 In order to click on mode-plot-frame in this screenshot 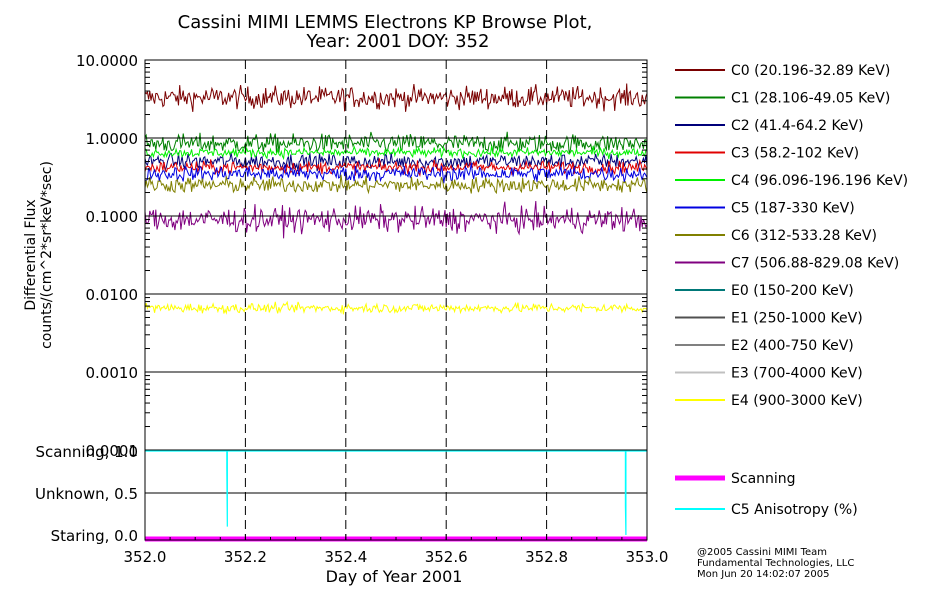, I will do `click(396, 495)`.